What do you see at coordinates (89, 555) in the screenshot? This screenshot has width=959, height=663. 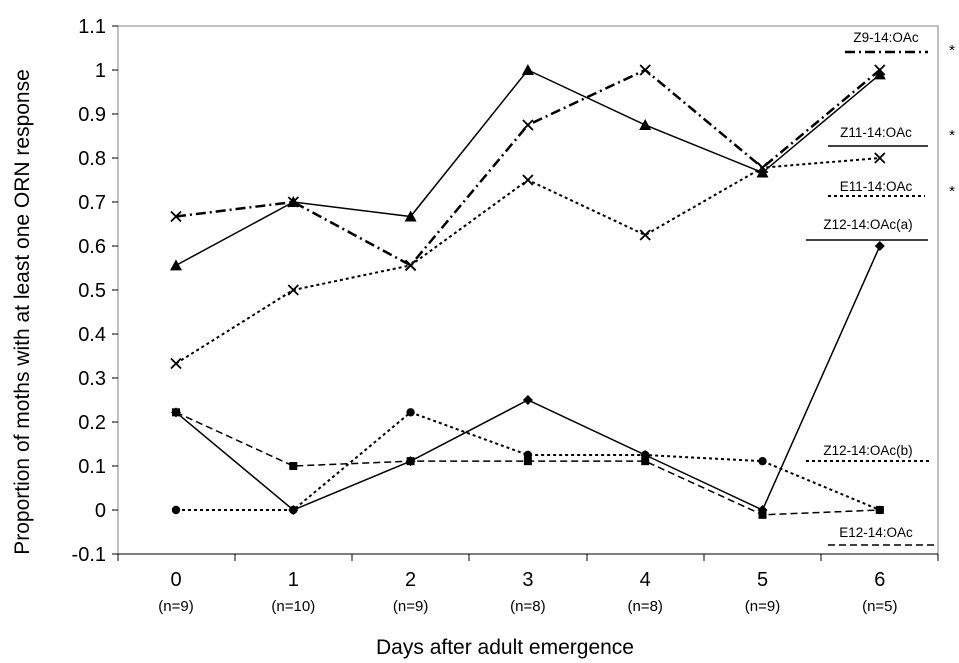 I see `y-tick-label: -0.1` at bounding box center [89, 555].